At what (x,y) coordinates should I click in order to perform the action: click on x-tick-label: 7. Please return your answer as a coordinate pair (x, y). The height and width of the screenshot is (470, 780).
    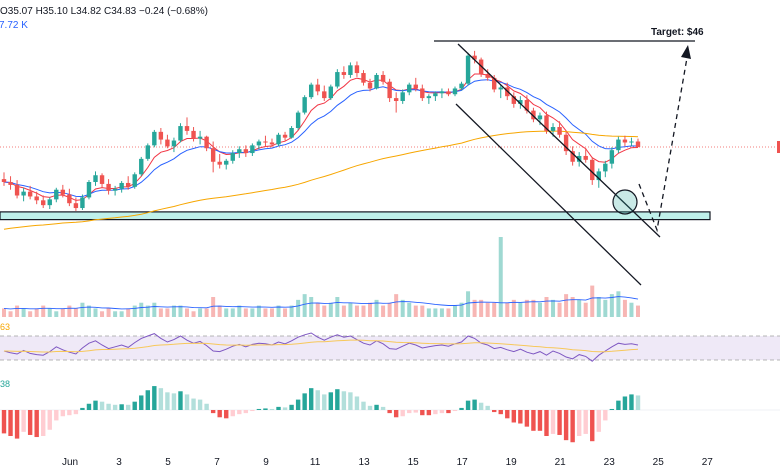
    Looking at the image, I should click on (217, 462).